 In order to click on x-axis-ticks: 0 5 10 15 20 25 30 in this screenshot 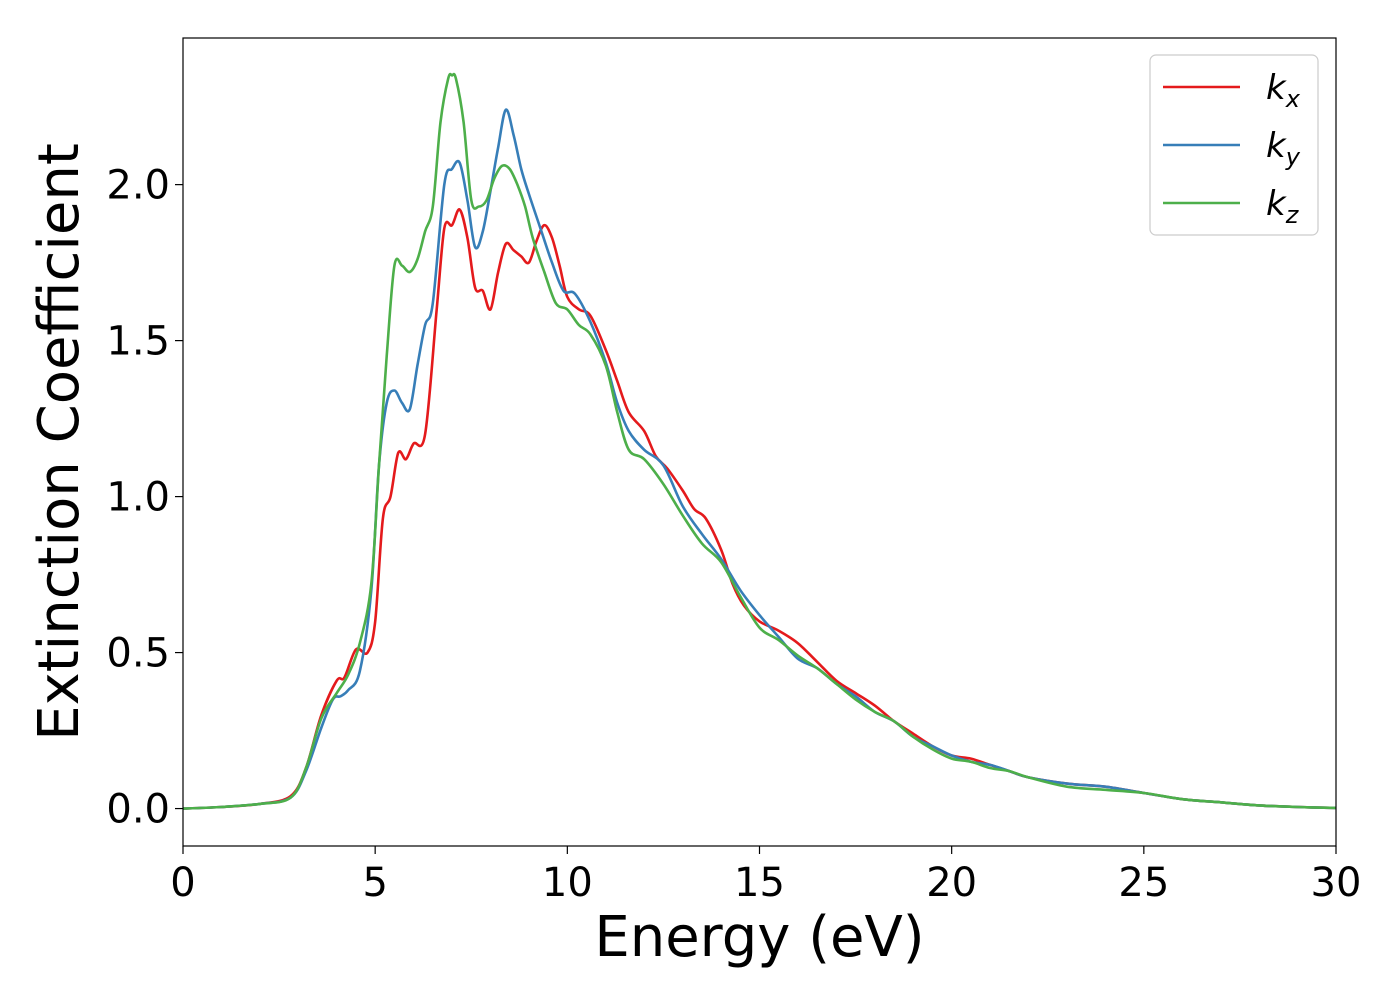, I will do `click(765, 876)`.